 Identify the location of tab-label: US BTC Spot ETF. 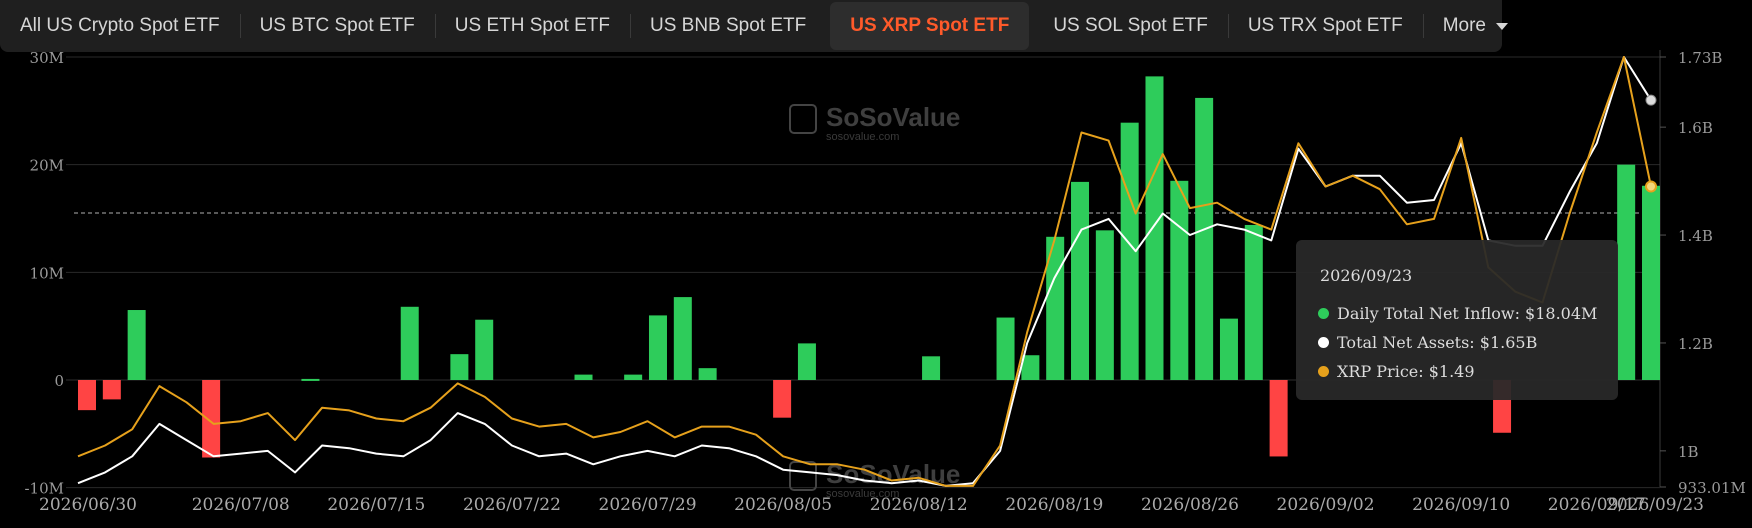
(337, 25).